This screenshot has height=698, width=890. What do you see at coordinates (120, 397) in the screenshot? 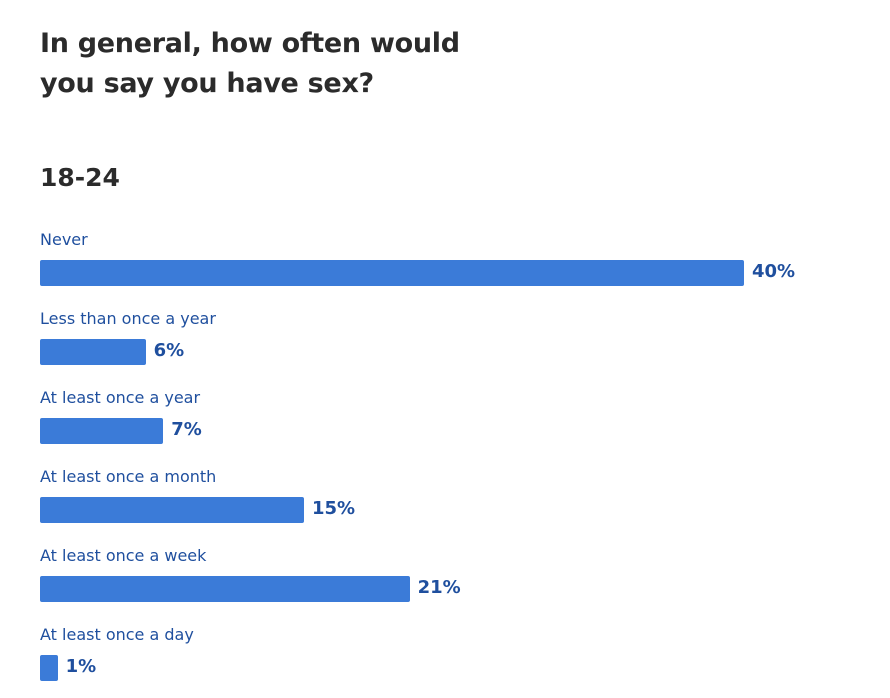
I see `category-label: At least once a year` at bounding box center [120, 397].